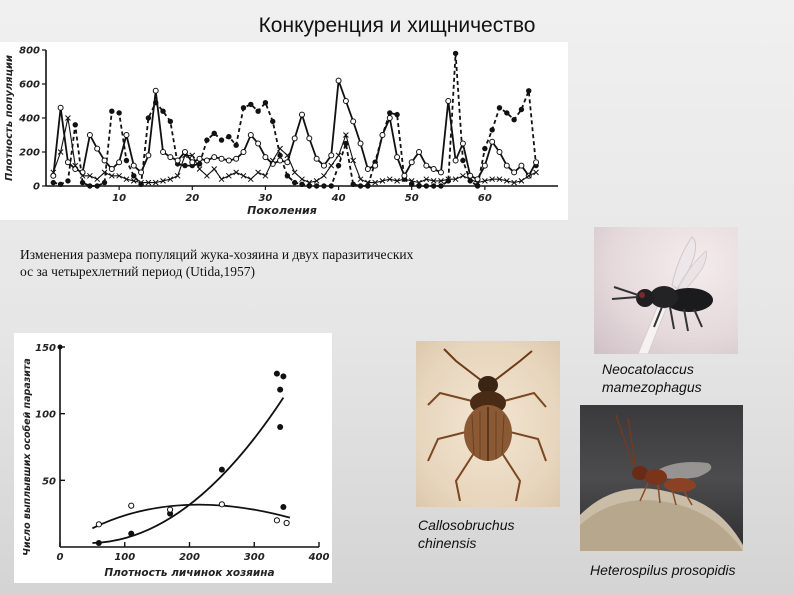 The width and height of the screenshot is (794, 595). What do you see at coordinates (192, 198) in the screenshot?
I see `x-tick-label: 20` at bounding box center [192, 198].